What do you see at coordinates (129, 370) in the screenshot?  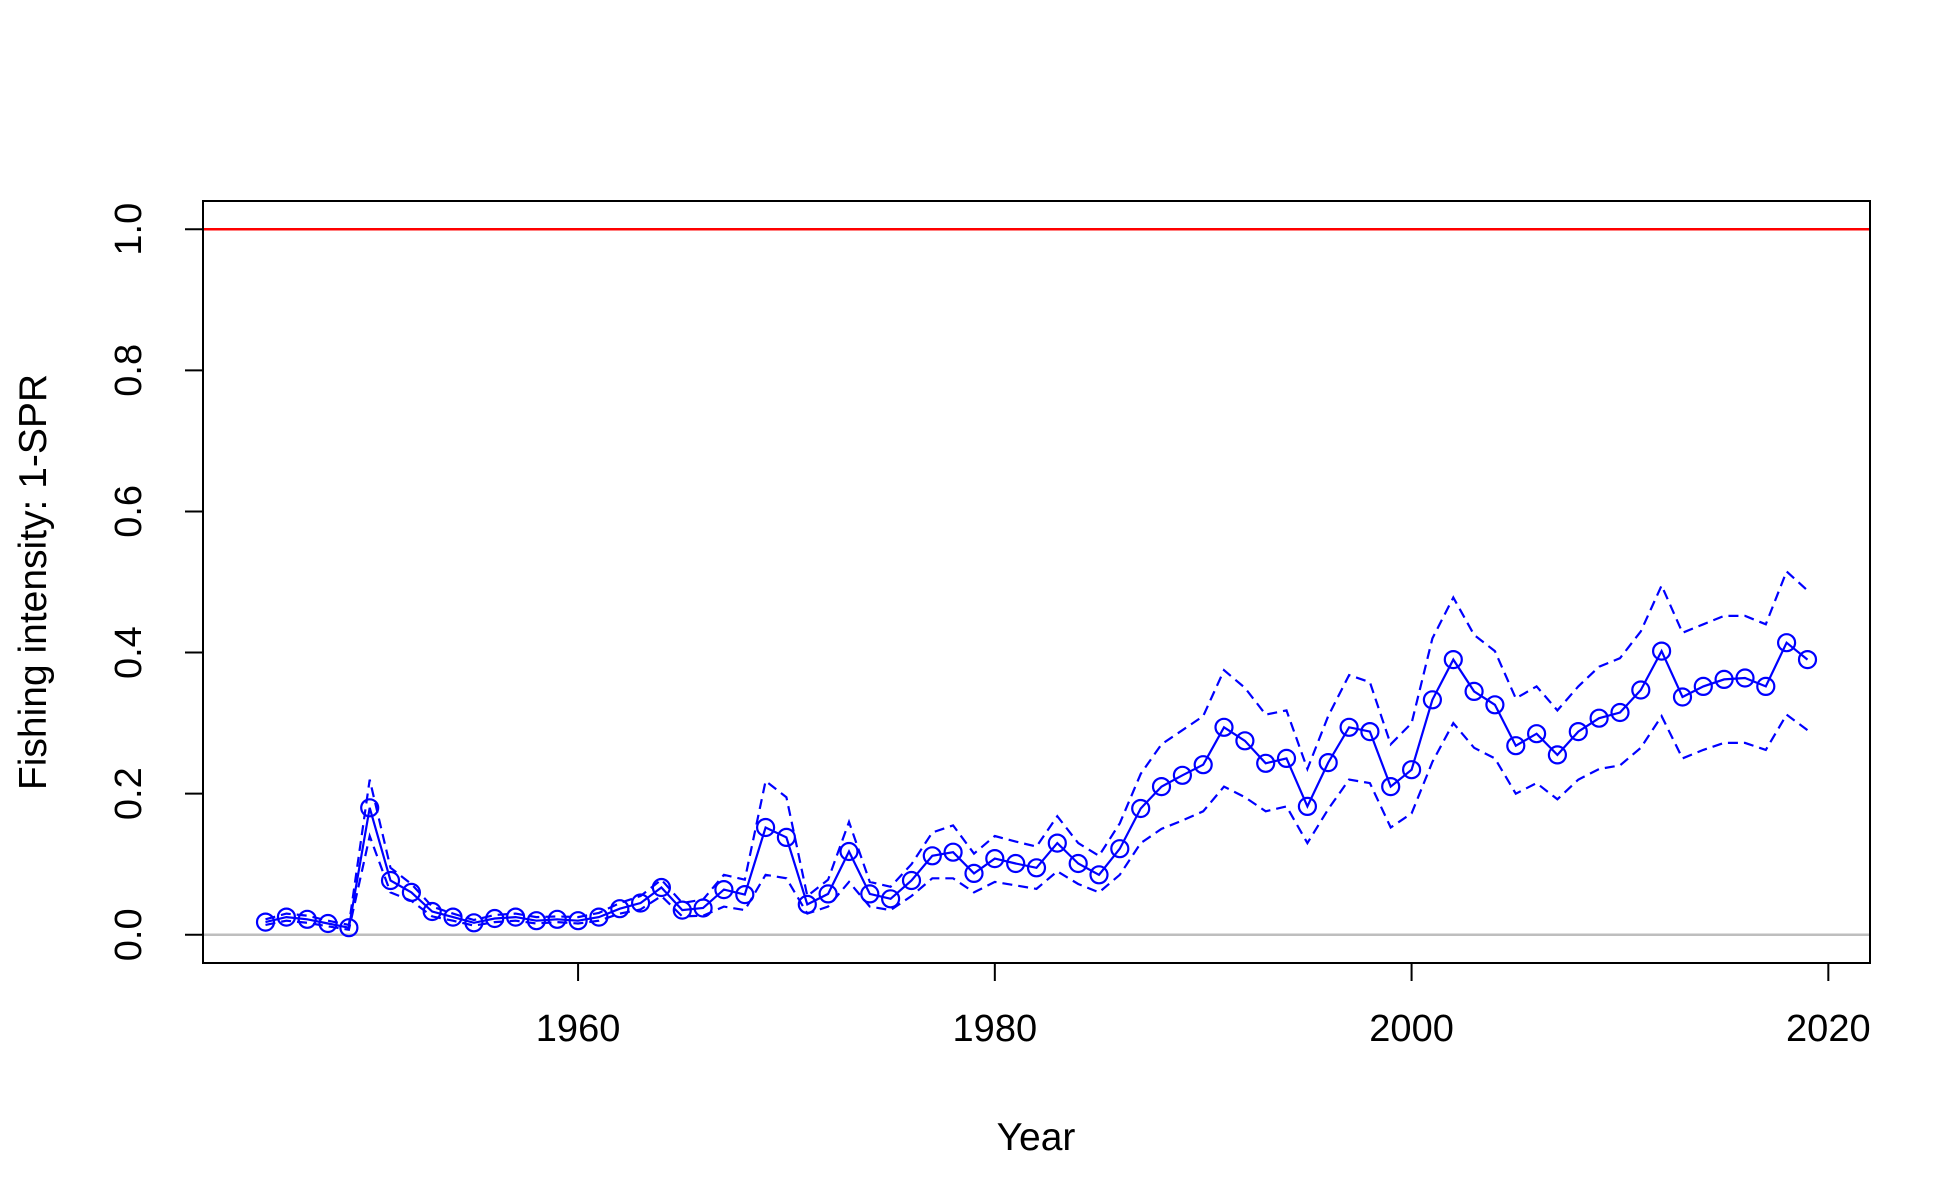 I see `y-tick-label: 0.8` at bounding box center [129, 370].